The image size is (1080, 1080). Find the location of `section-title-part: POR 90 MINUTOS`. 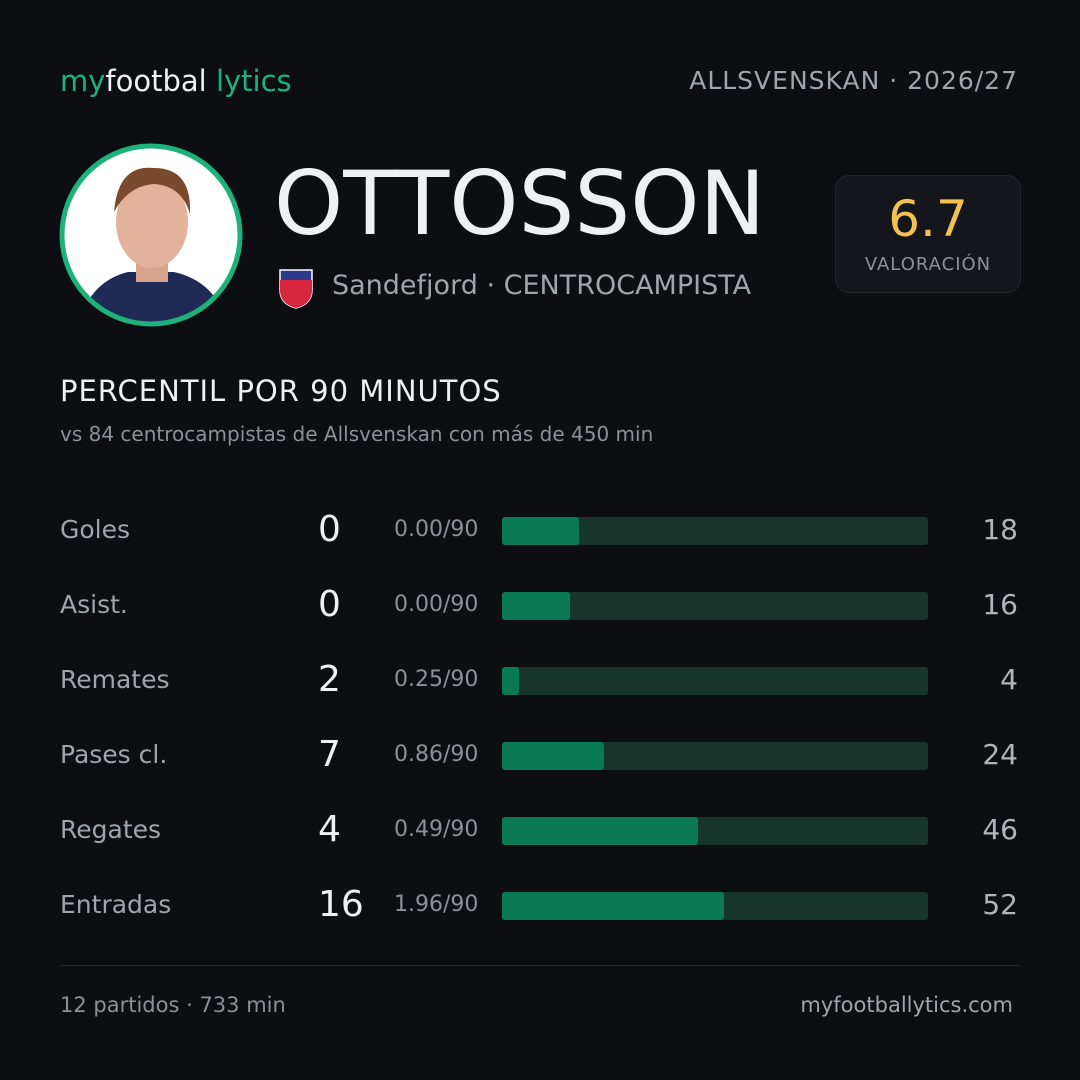

section-title-part: POR 90 MINUTOS is located at coordinates (369, 391).